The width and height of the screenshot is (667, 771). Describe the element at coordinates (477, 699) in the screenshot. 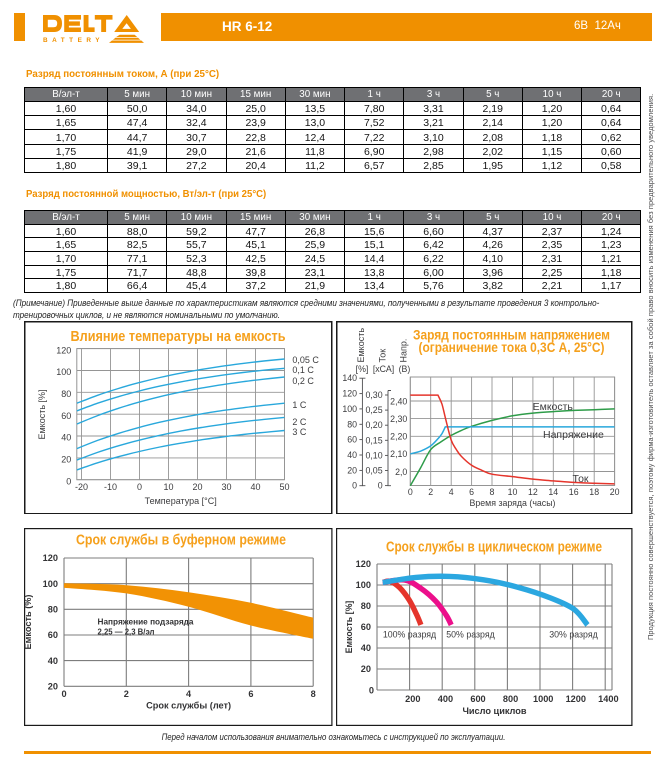

I see `svg-text: 600` at that location.